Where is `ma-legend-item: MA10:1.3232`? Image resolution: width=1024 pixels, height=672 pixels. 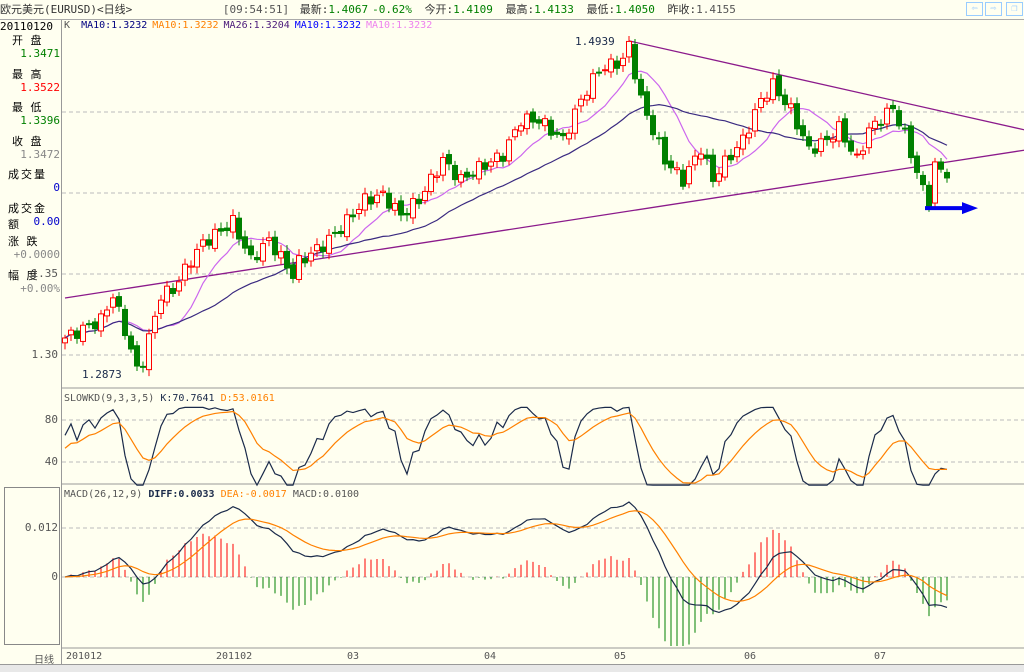 ma-legend-item: MA10:1.3232 is located at coordinates (399, 25).